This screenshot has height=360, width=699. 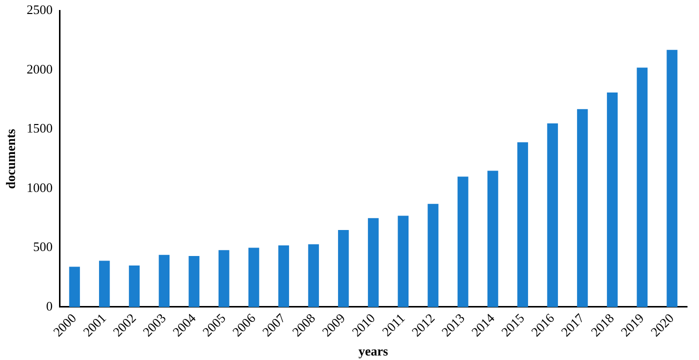 What do you see at coordinates (10, 158) in the screenshot?
I see `y-axis-title: documents` at bounding box center [10, 158].